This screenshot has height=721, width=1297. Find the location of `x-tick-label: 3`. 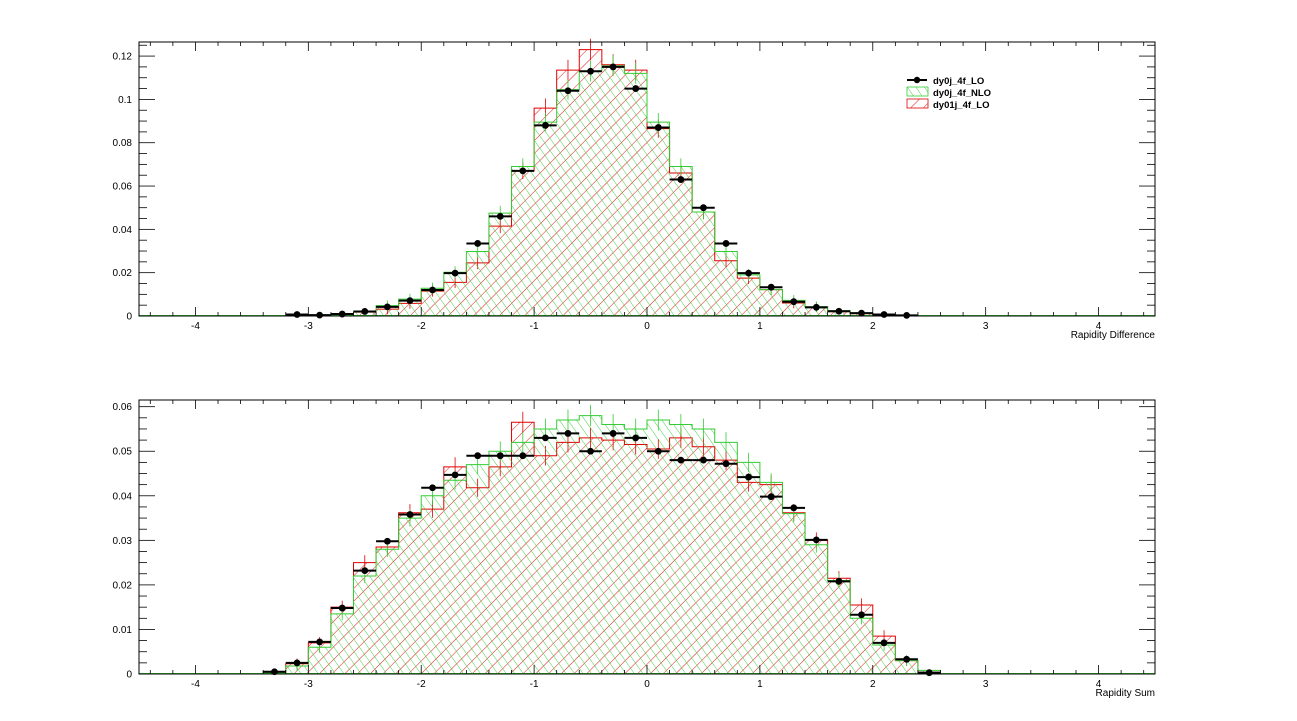

x-tick-label: 3 is located at coordinates (986, 684).